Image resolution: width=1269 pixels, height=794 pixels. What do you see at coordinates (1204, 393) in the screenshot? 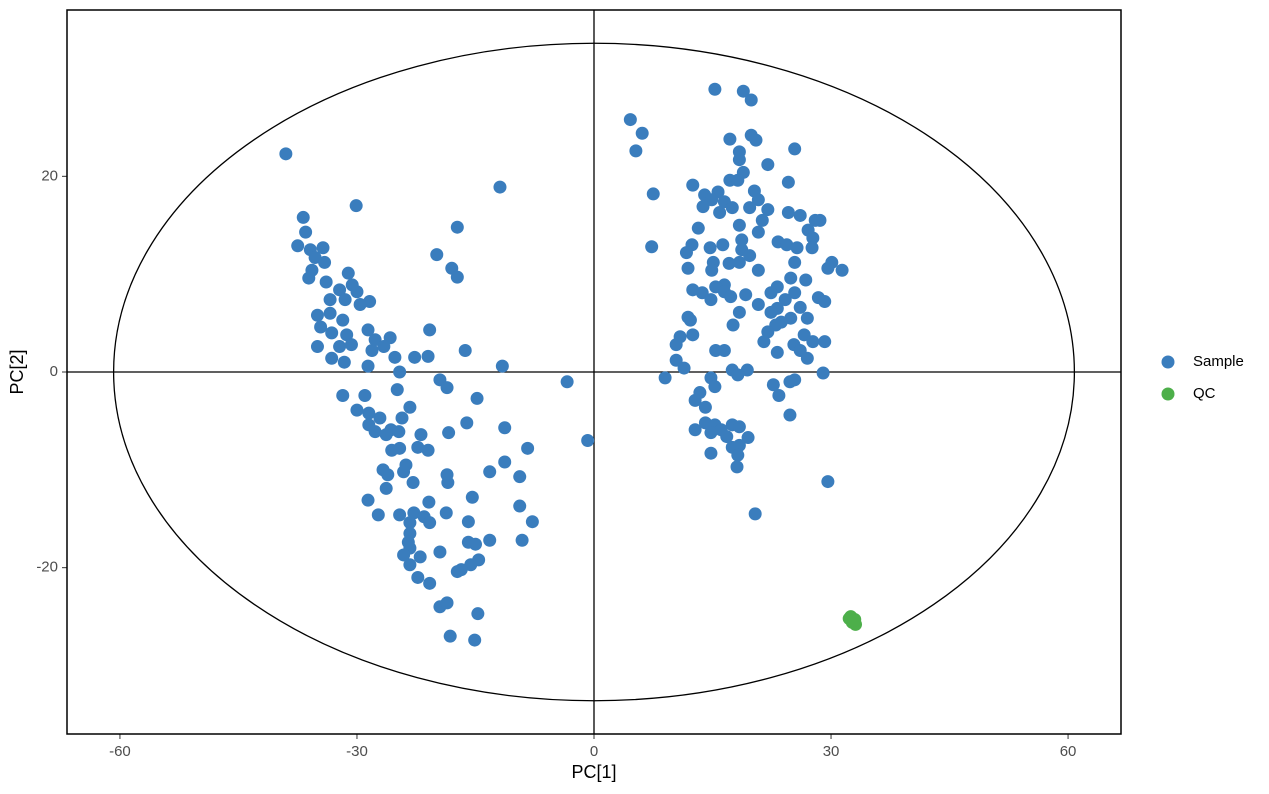
I see `legend-label: QC` at bounding box center [1204, 393].